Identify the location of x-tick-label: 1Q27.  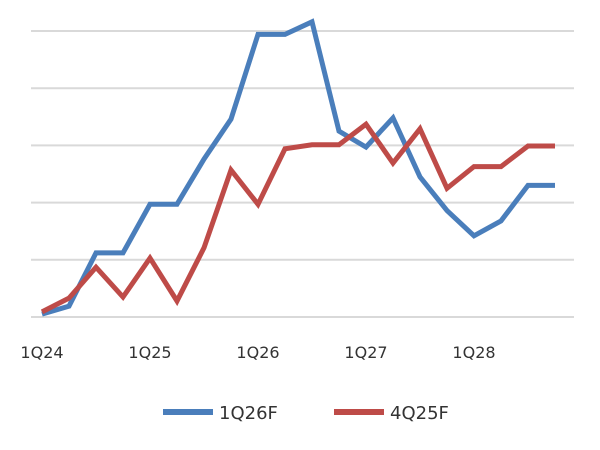
(365, 352).